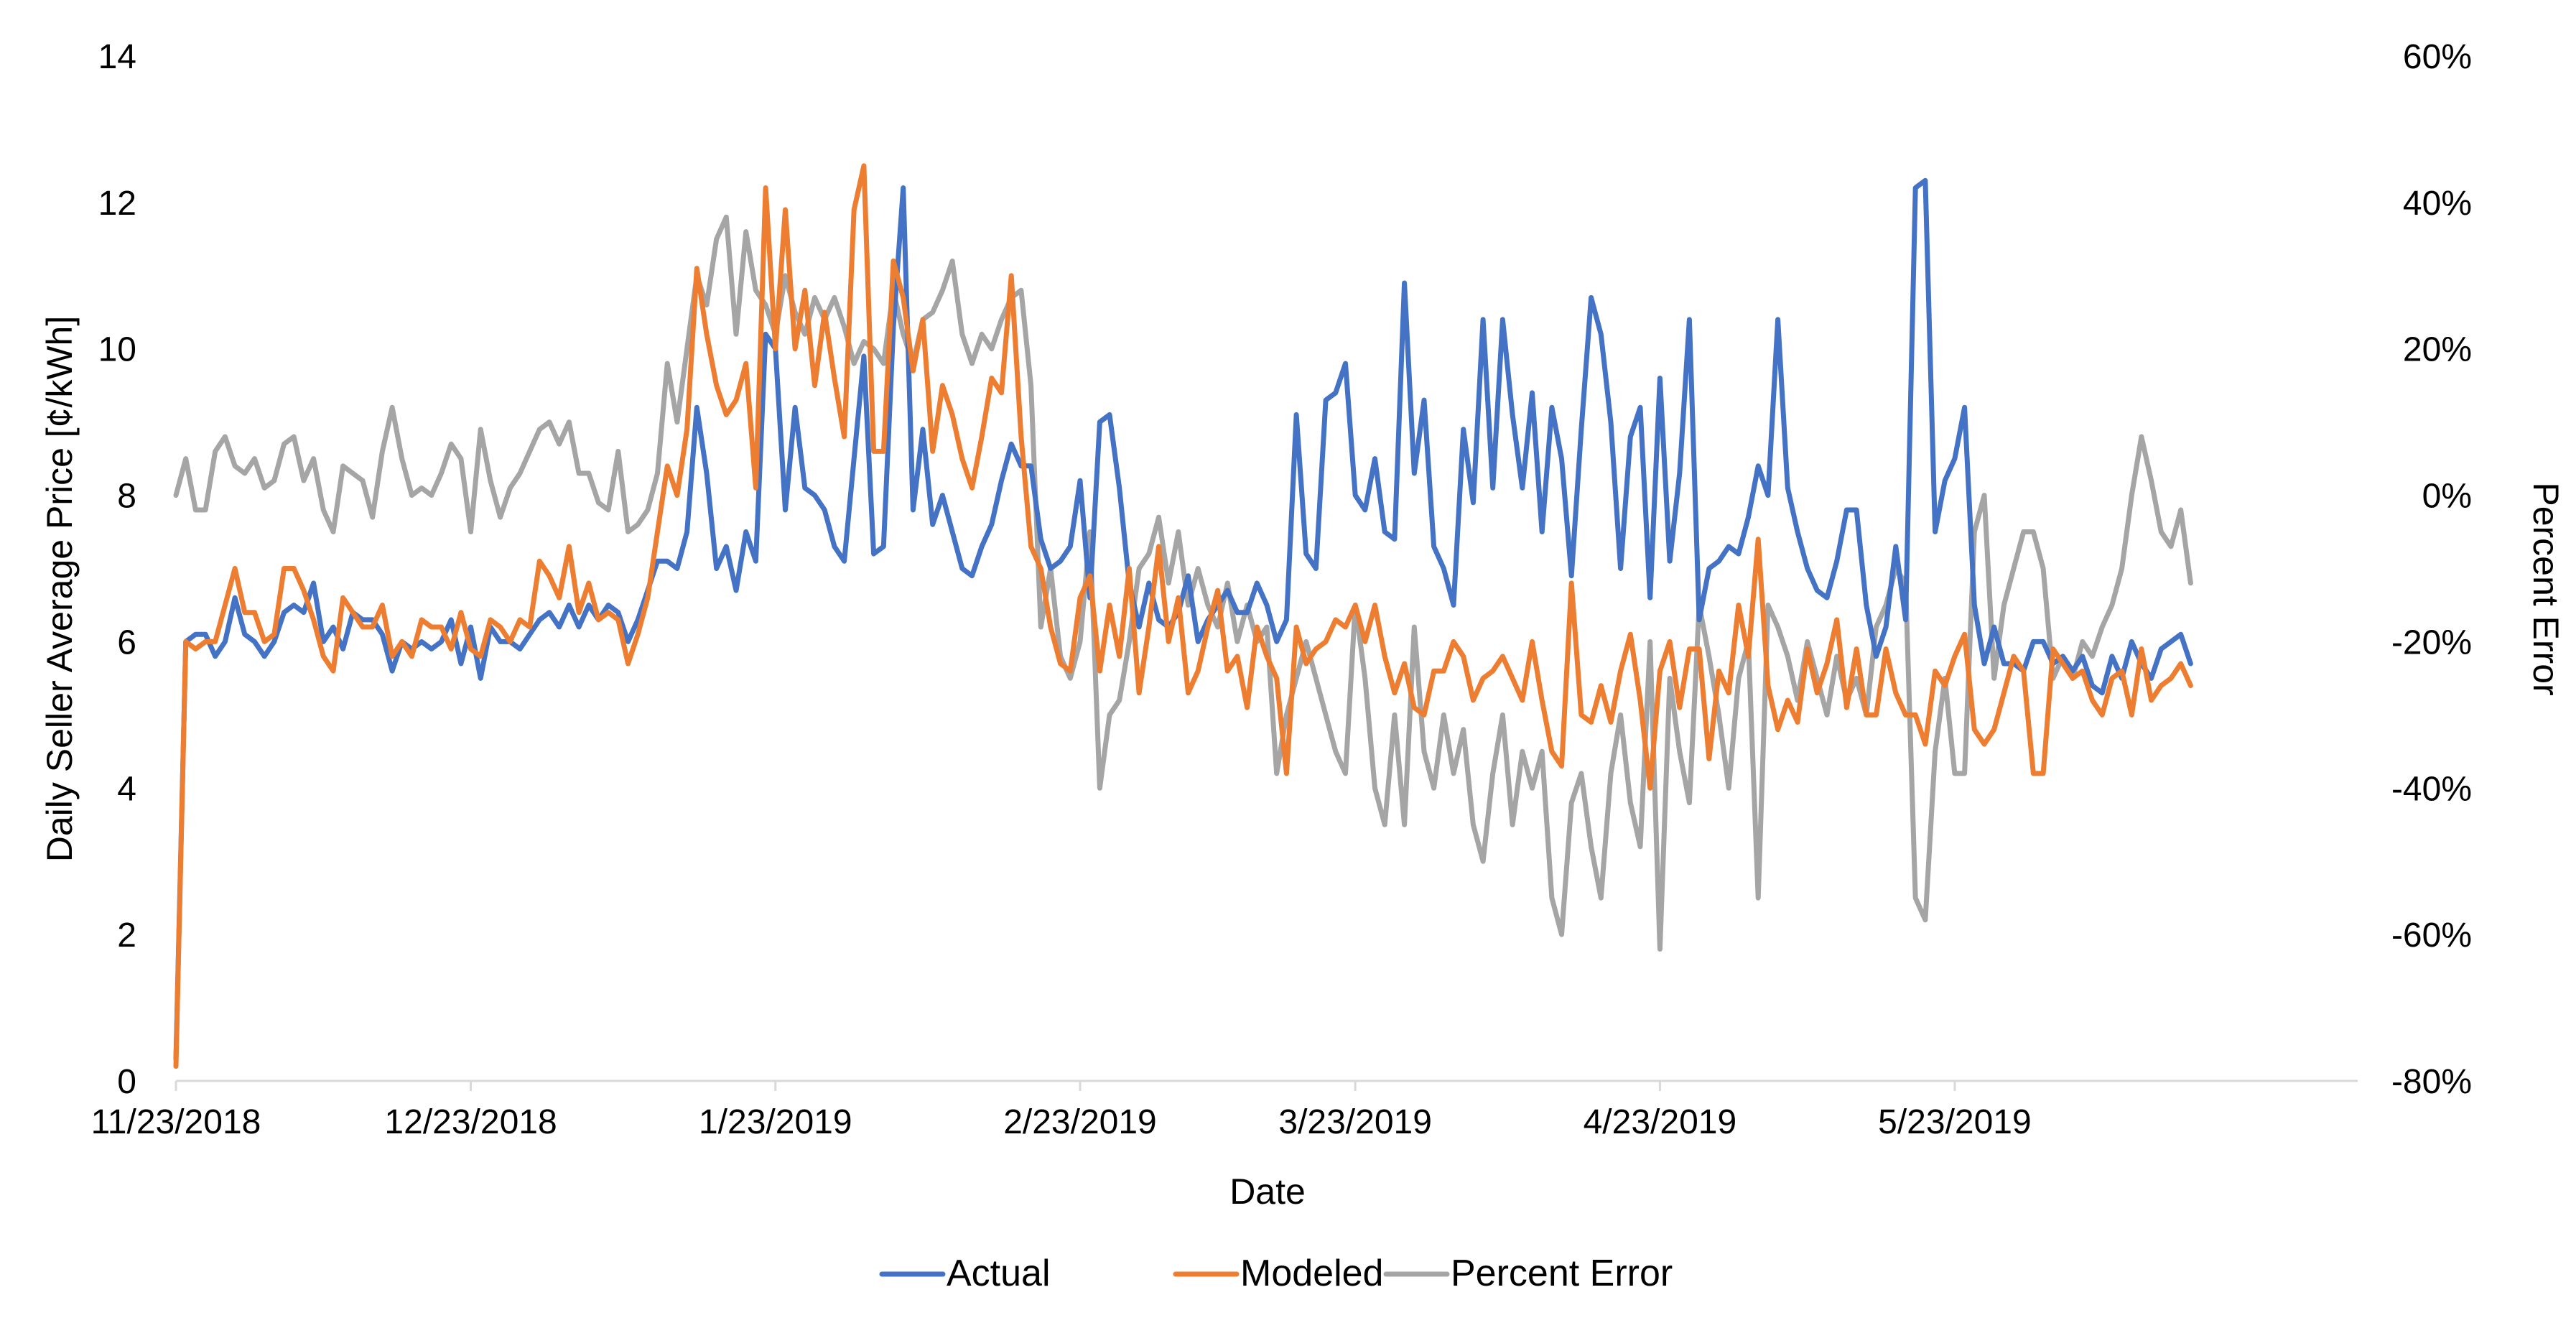  What do you see at coordinates (1355, 1122) in the screenshot?
I see `x-tick-label: 3/23/2019` at bounding box center [1355, 1122].